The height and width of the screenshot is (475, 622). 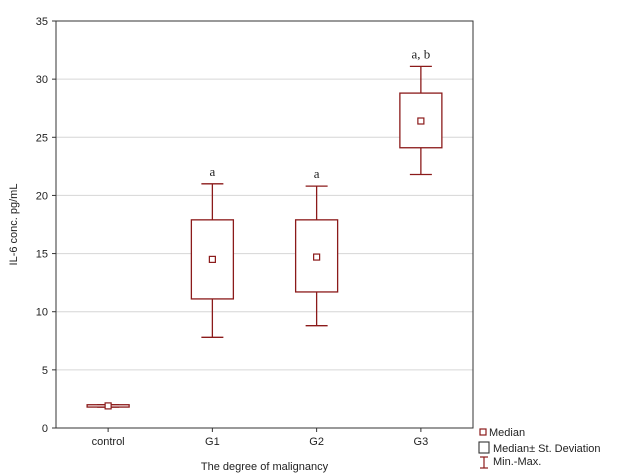 What do you see at coordinates (212, 442) in the screenshot?
I see `x-tick-label: G1` at bounding box center [212, 442].